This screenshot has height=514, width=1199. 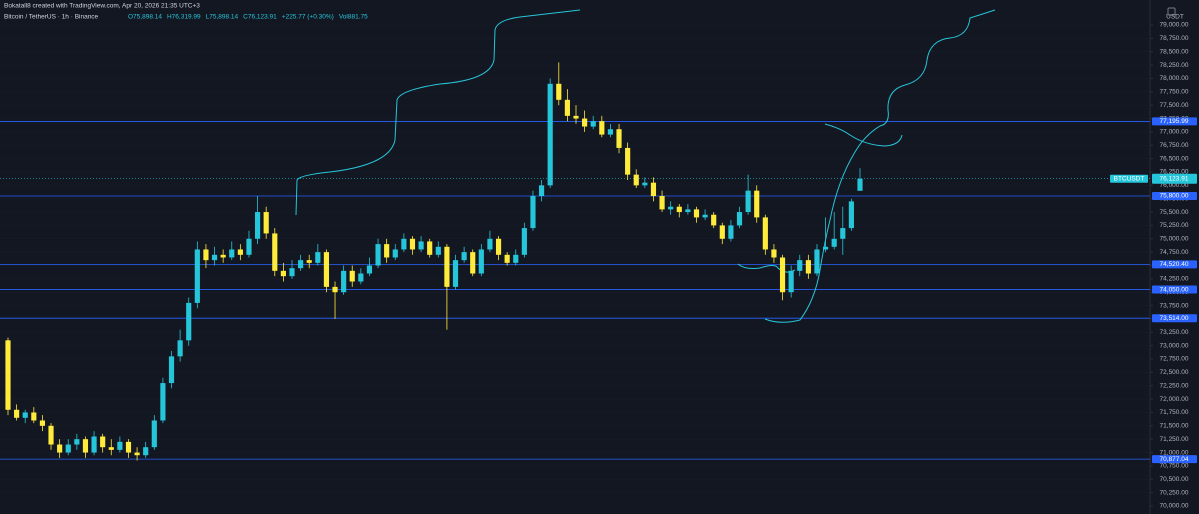 What do you see at coordinates (1175, 17) in the screenshot?
I see `currency: USDT` at bounding box center [1175, 17].